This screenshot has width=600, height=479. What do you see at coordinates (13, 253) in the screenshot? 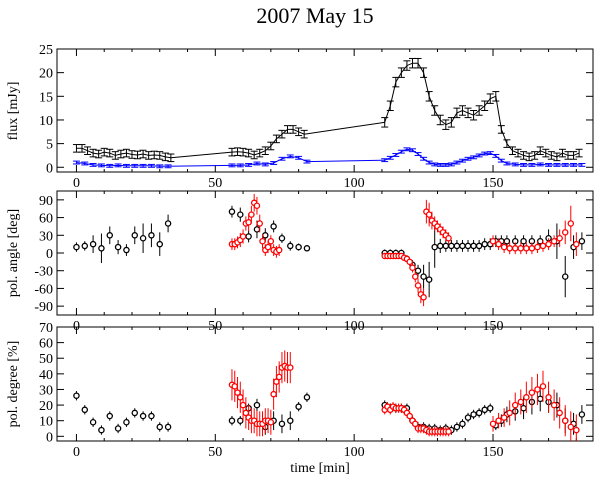
I see `y-axis-label-angle: pol. angle [deg]` at bounding box center [13, 253].